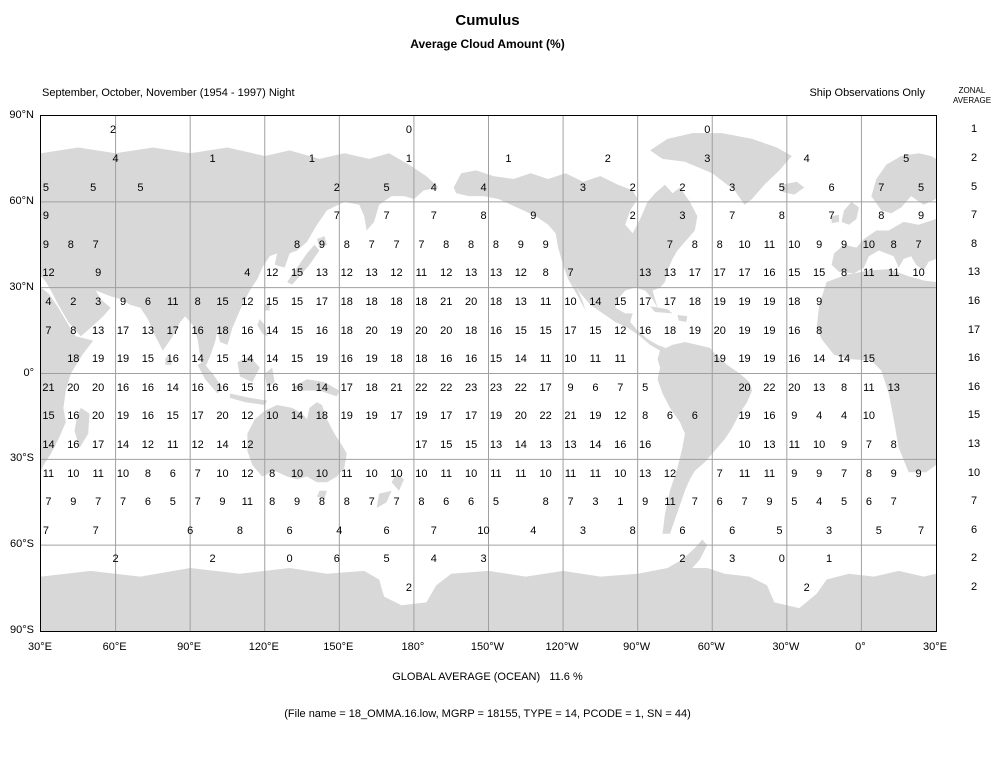  I want to click on zonal-average-value: 15, so click(974, 415).